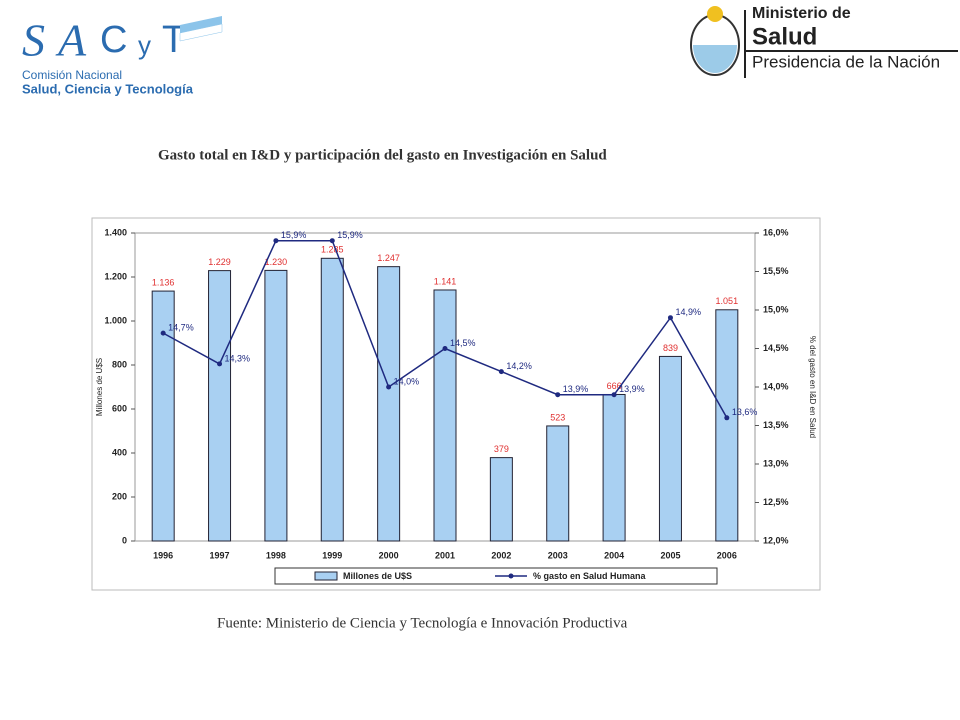  What do you see at coordinates (163, 282) in the screenshot?
I see `bar-label: 1.136` at bounding box center [163, 282].